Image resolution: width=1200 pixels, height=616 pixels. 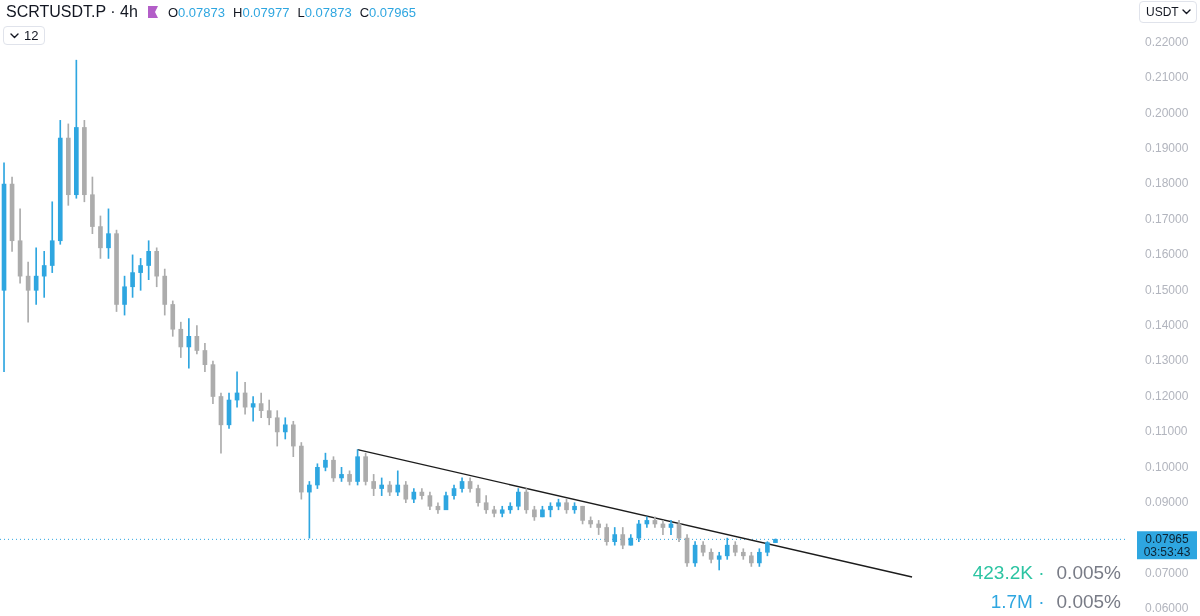 What do you see at coordinates (1167, 77) in the screenshot?
I see `y-tick-label: 0.21000` at bounding box center [1167, 77].